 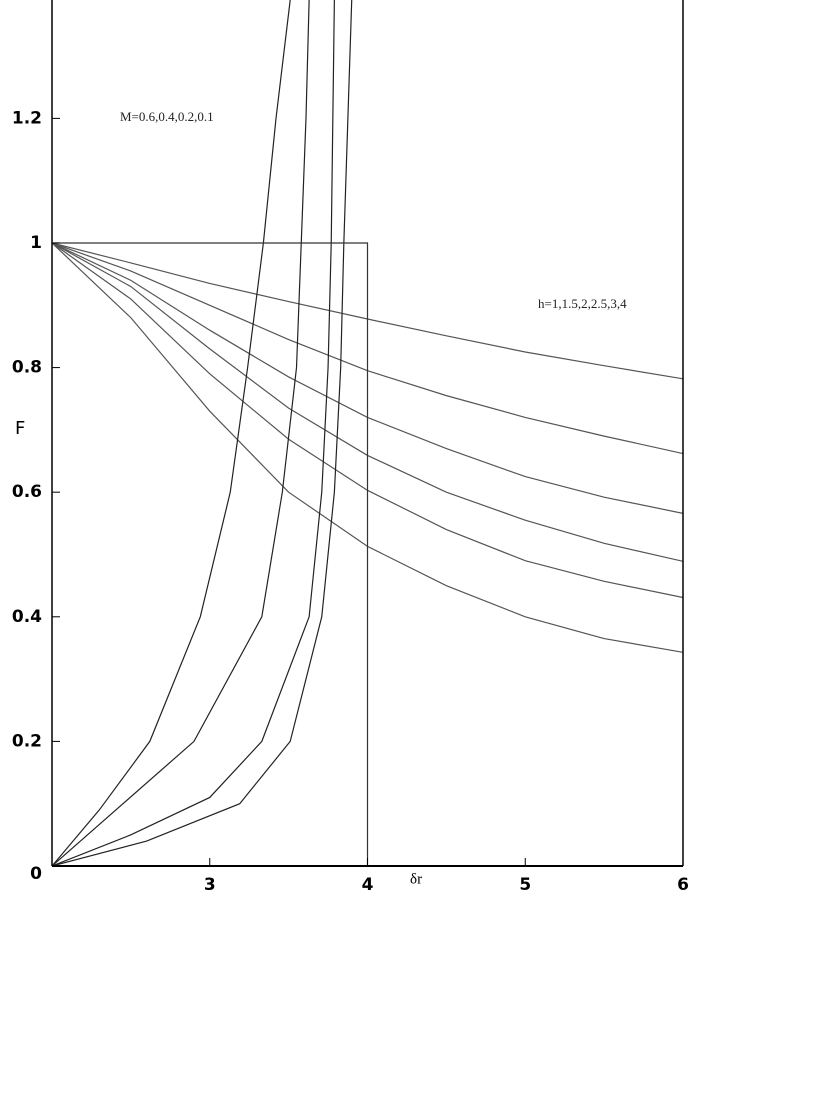 What do you see at coordinates (368, 885) in the screenshot?
I see `x-tick-label: 4` at bounding box center [368, 885].